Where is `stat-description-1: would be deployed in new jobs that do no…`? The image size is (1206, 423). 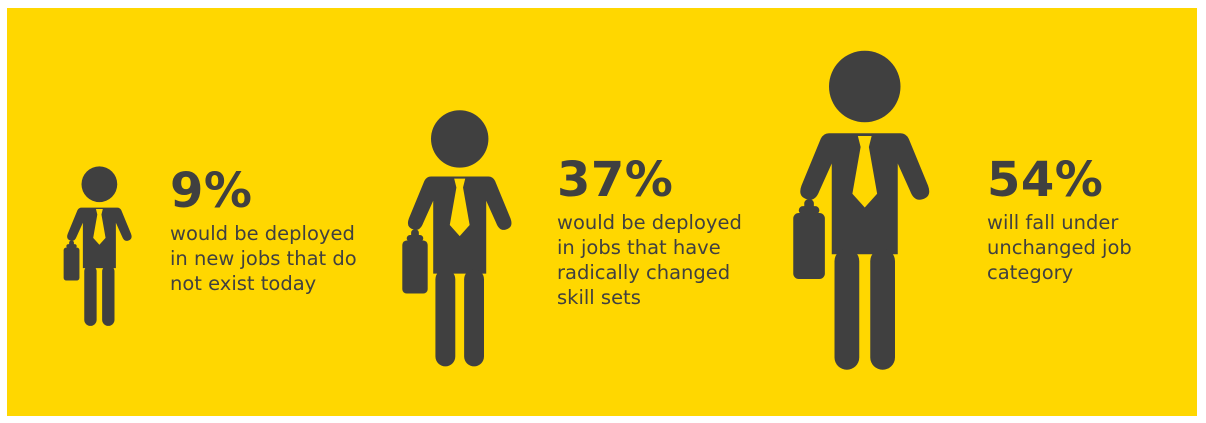 stat-description-1: would be deployed in new jobs that do no… is located at coordinates (263, 258).